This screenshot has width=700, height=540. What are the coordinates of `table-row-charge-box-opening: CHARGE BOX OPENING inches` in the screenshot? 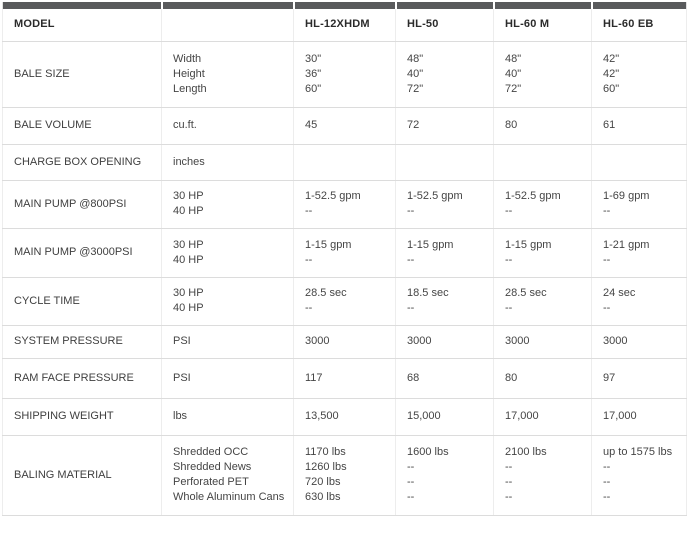 It's located at (344, 162).